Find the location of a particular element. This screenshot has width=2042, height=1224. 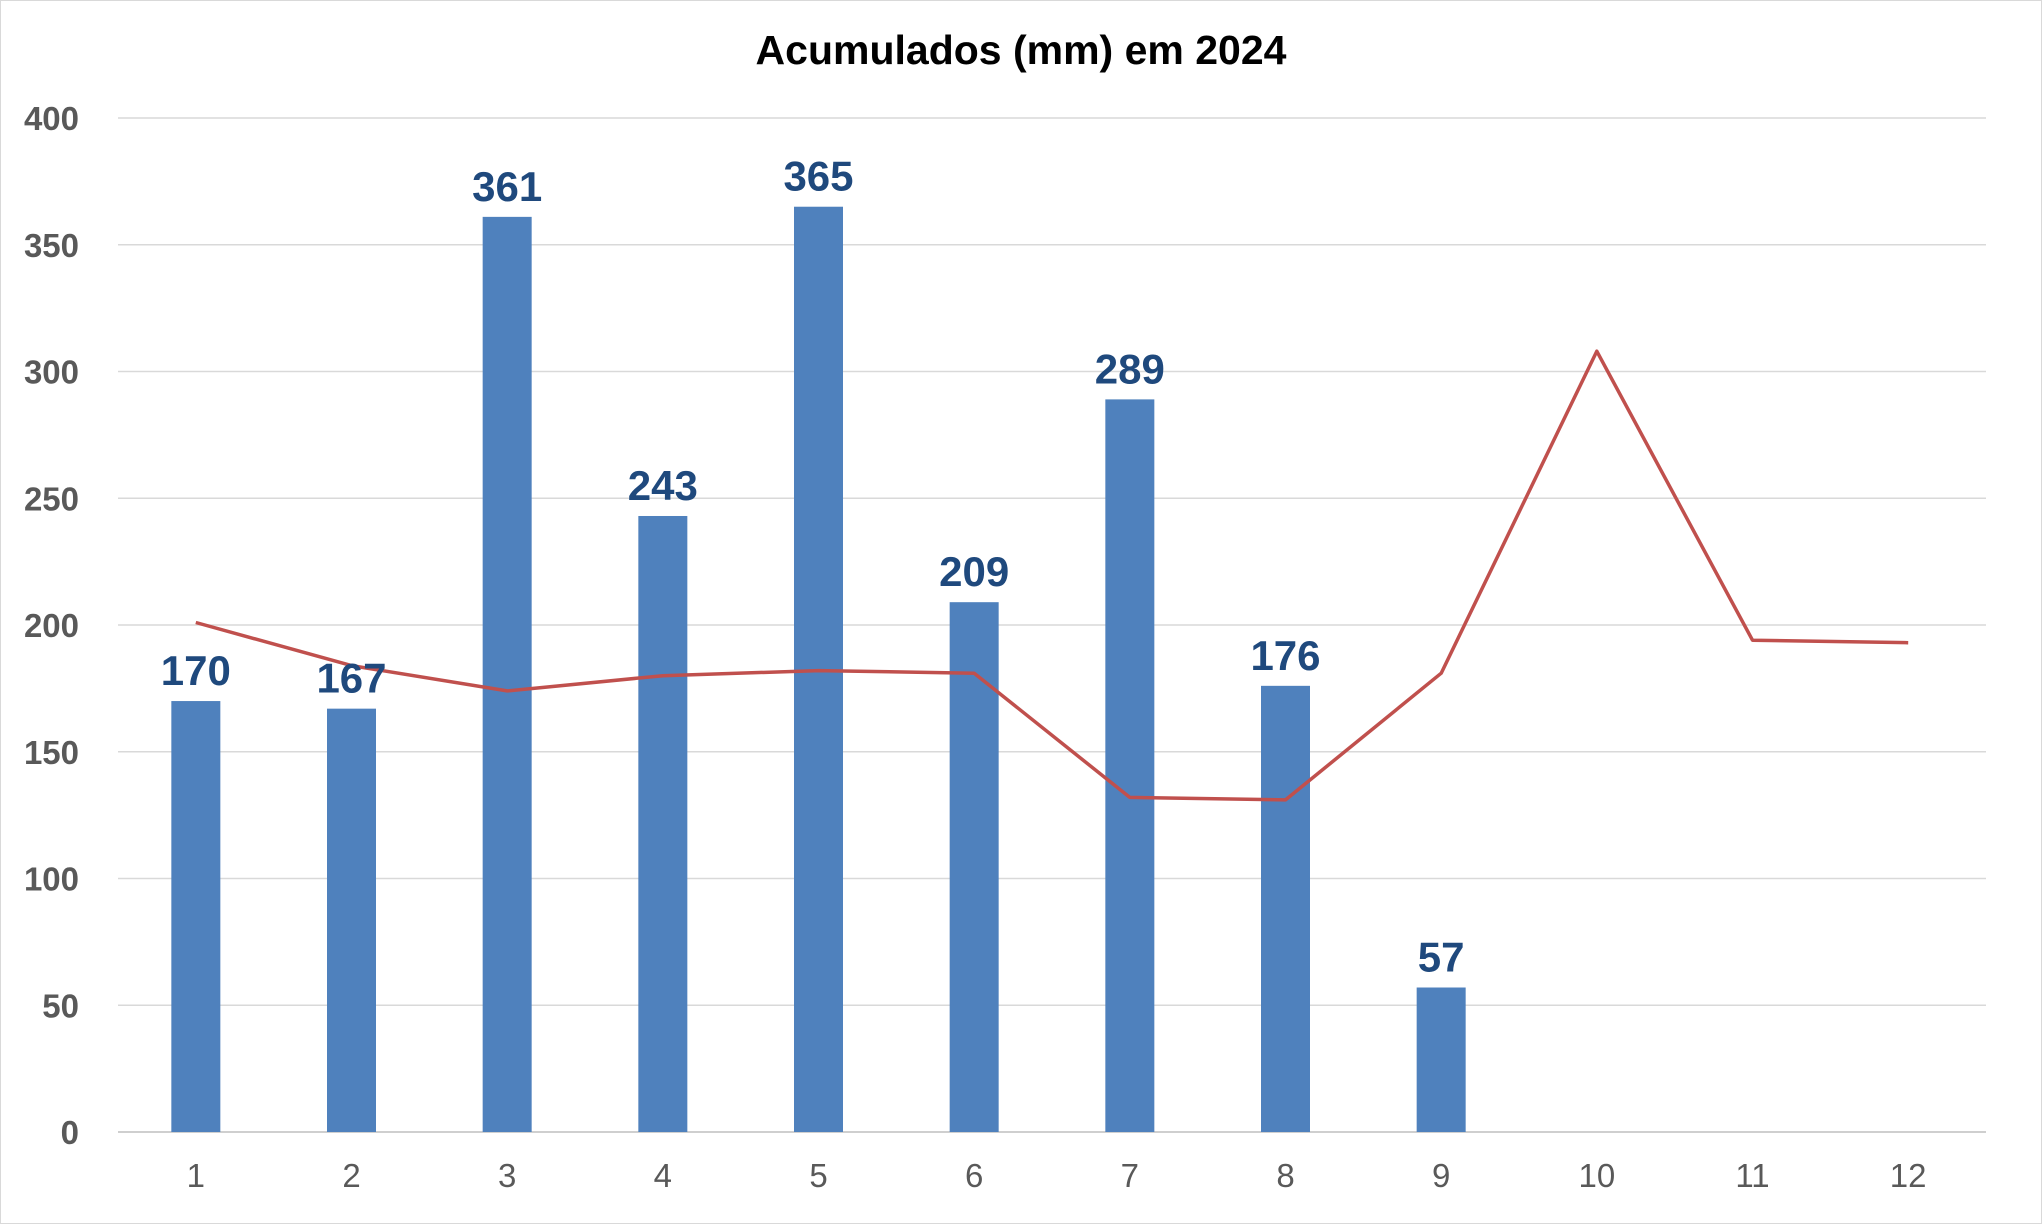

y-axis: 0 50 100 150 200 250 300 350 400 is located at coordinates (51, 625).